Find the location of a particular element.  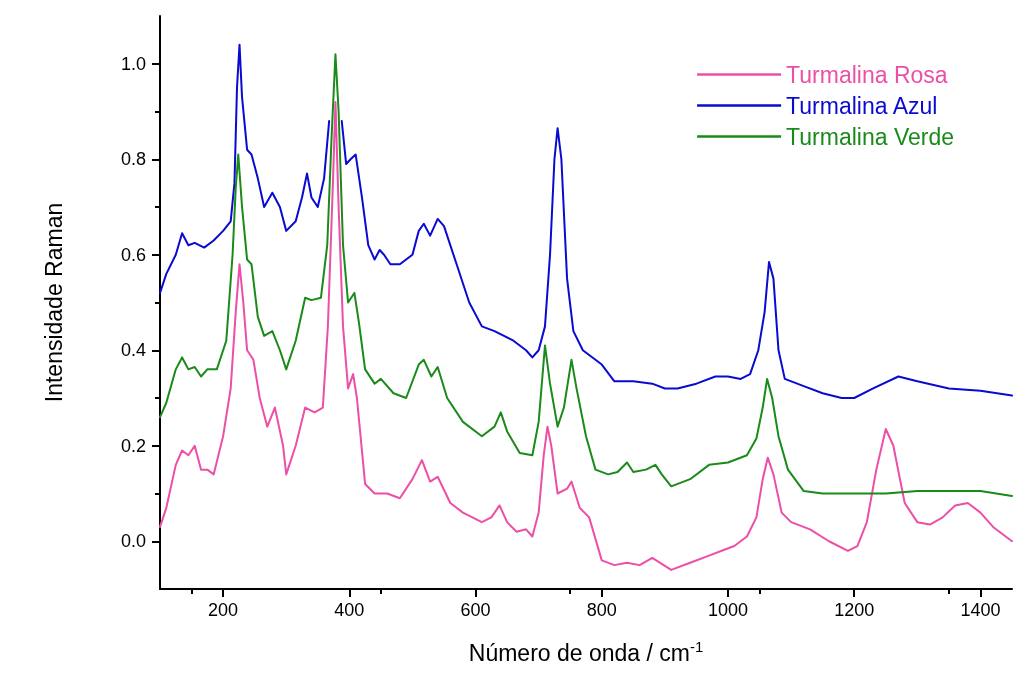

y-tick-label: 0.8 is located at coordinates (133, 159).